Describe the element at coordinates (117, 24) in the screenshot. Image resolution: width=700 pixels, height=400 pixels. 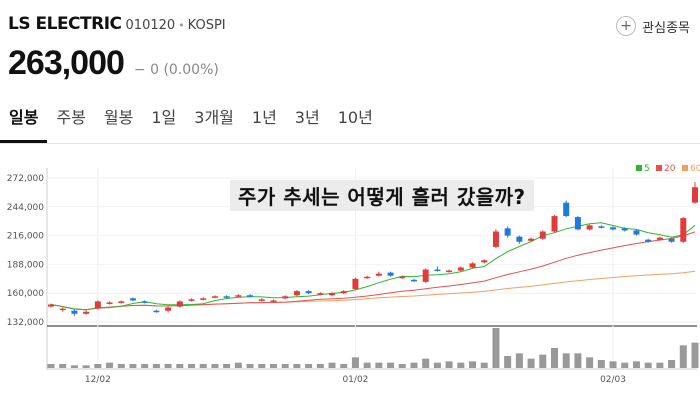
I see `stock-header: LS ELECTRIC 010120 • KOSPI` at that location.